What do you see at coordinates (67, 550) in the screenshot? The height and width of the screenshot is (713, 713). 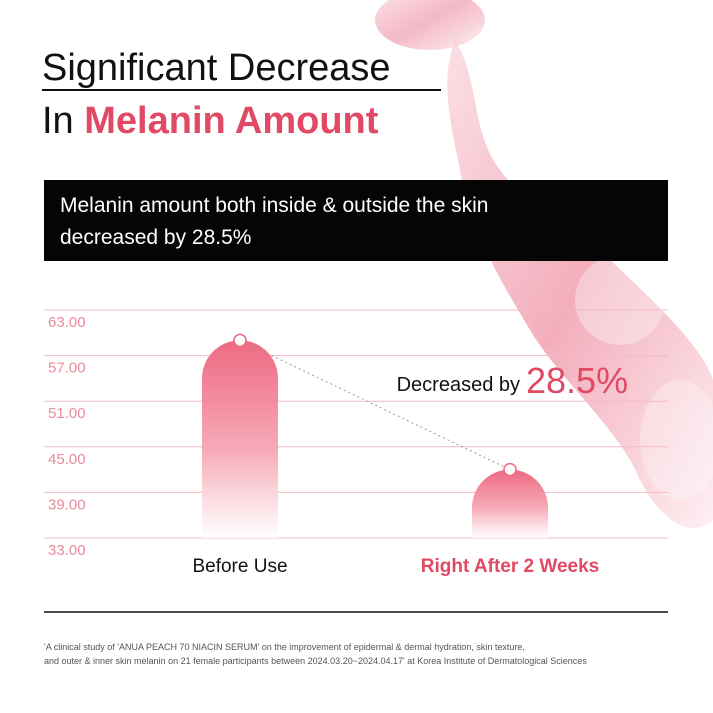 I see `y-tick-label: 33.00` at bounding box center [67, 550].